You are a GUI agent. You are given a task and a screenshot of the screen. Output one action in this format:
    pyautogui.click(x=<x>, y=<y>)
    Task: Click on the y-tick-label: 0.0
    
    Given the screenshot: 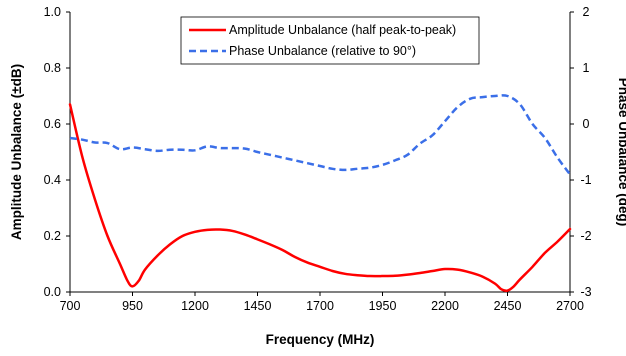 What is the action you would take?
    pyautogui.click(x=52, y=292)
    